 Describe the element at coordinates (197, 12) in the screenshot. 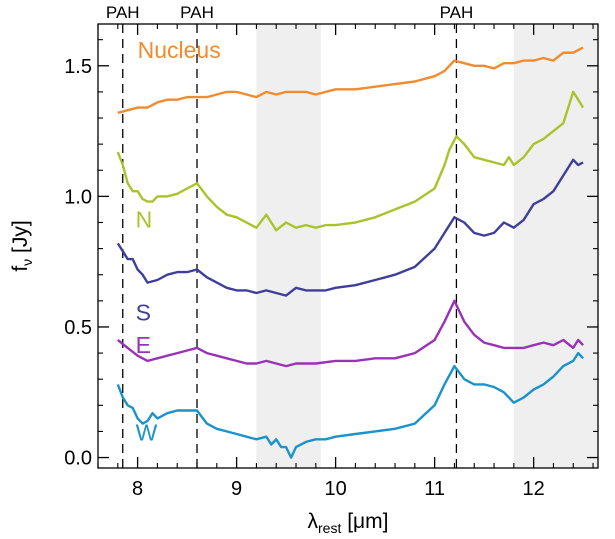

I see `pah-label-2: PAH` at that location.